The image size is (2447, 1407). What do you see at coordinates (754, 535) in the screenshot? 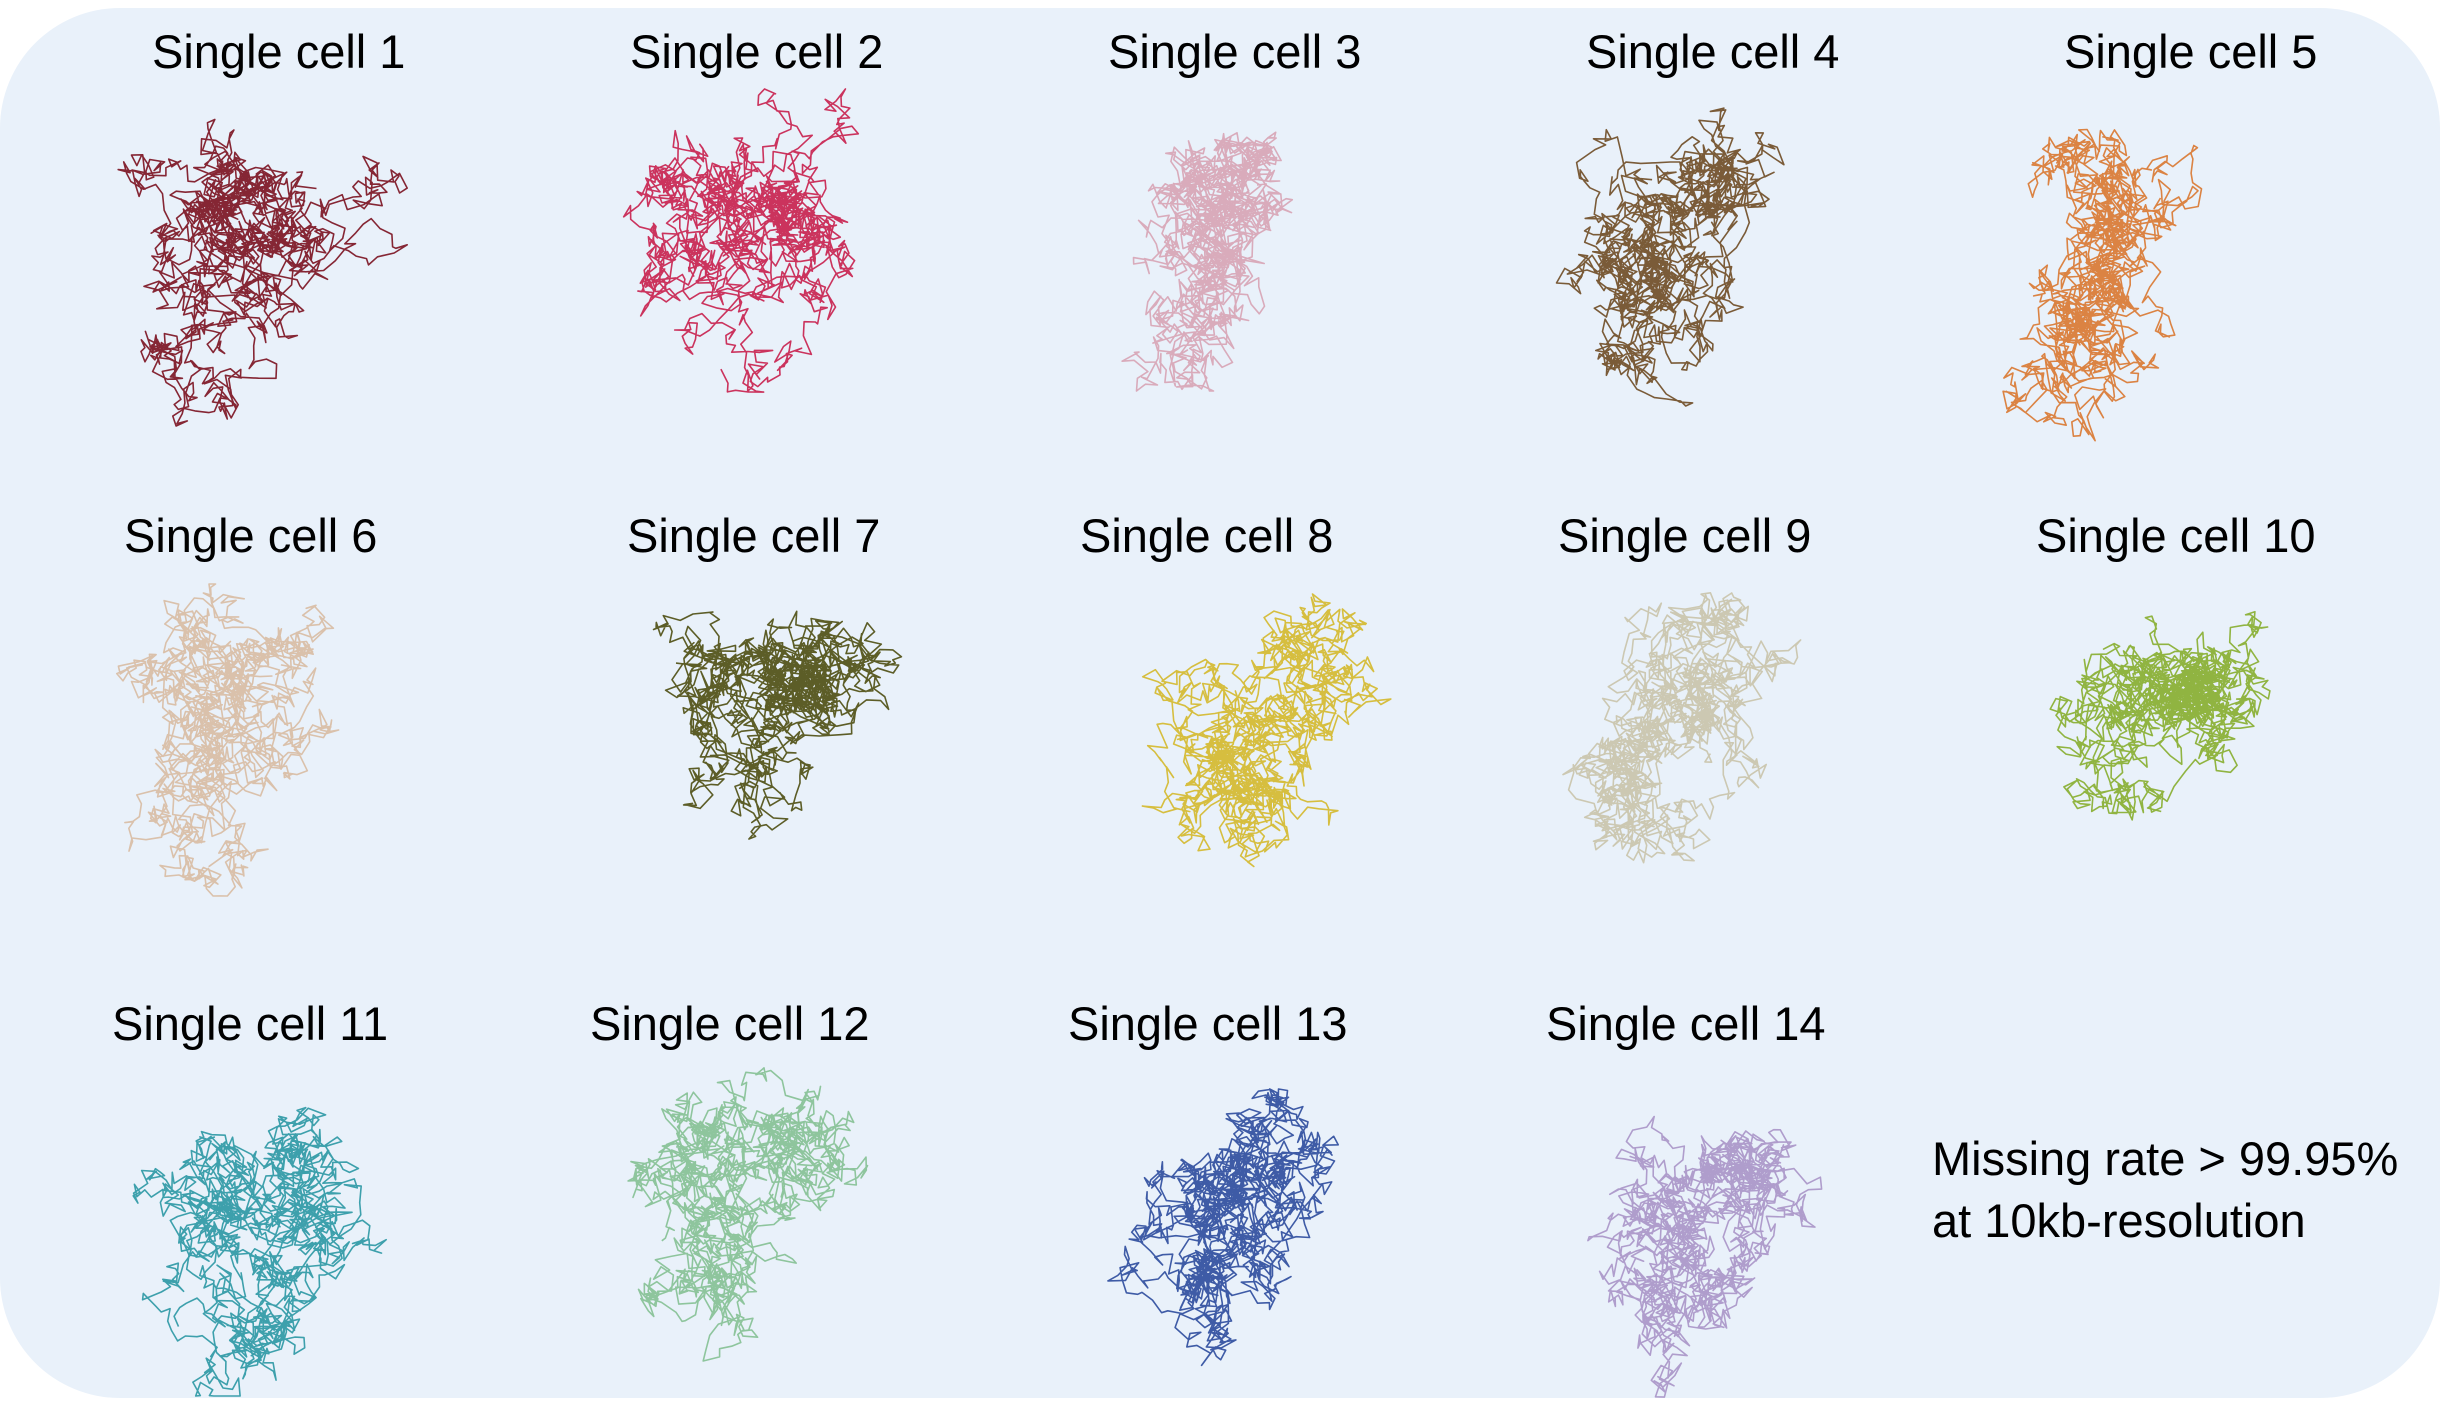
I see `cell-label-7: Single cell 7` at bounding box center [754, 535].